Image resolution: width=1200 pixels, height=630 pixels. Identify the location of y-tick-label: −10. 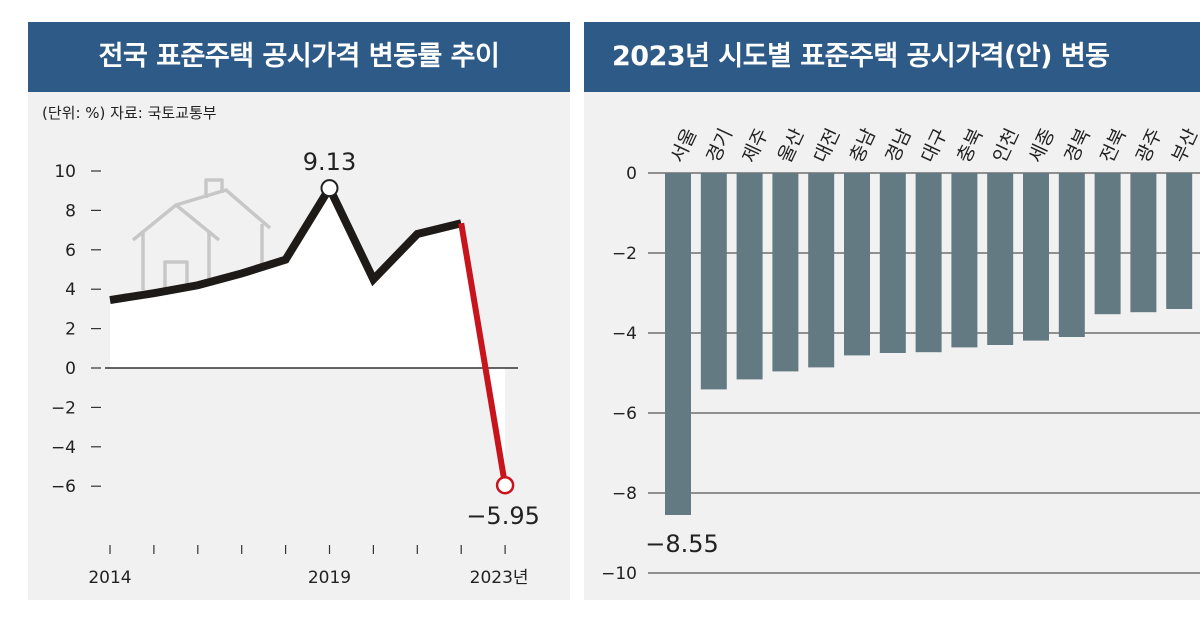
(619, 574).